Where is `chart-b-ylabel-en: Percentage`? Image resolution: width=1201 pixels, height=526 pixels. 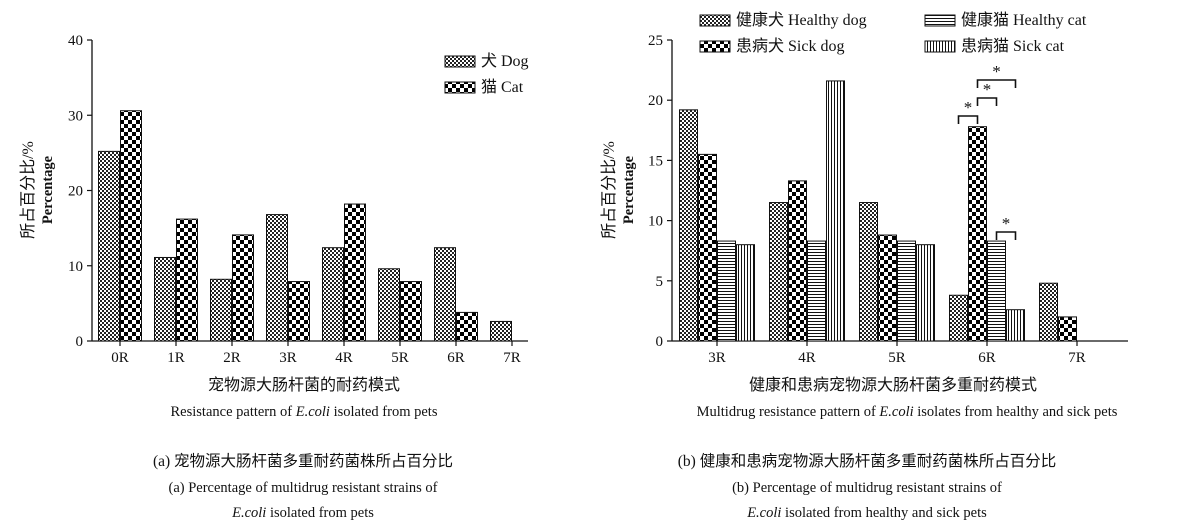
chart-b-ylabel-en: Percentage is located at coordinates (629, 189).